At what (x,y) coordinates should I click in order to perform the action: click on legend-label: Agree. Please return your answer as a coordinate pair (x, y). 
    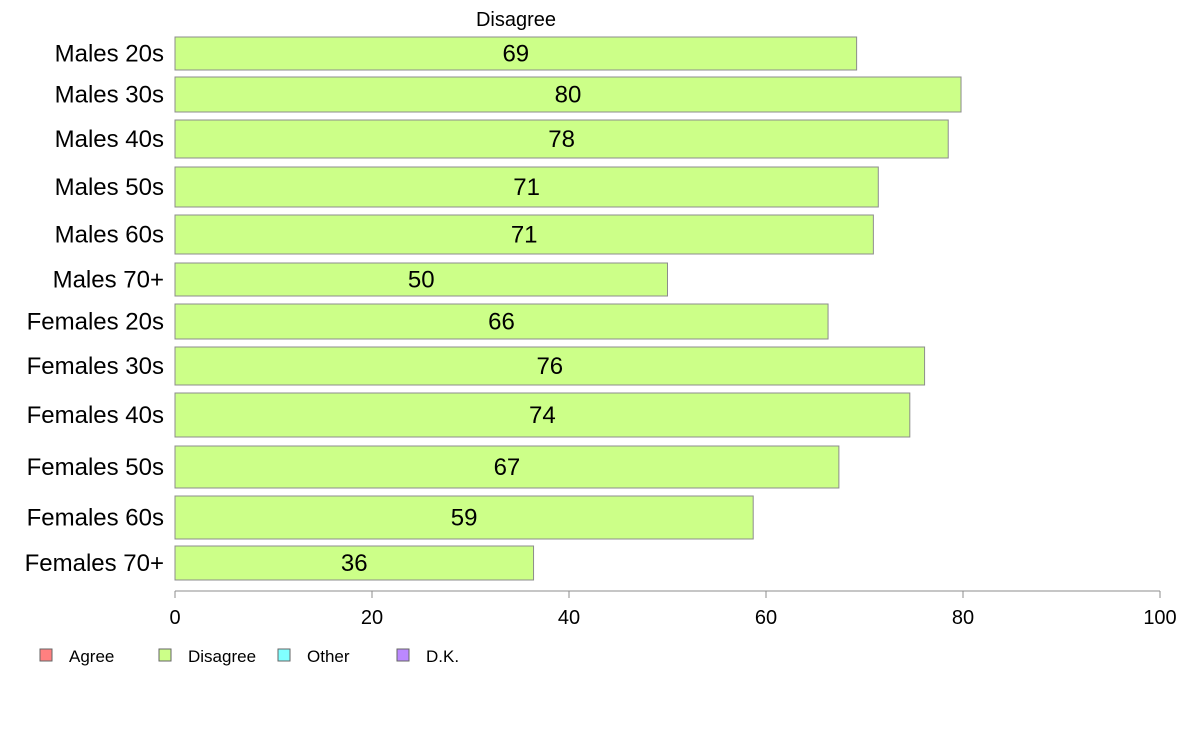
    Looking at the image, I should click on (91, 656).